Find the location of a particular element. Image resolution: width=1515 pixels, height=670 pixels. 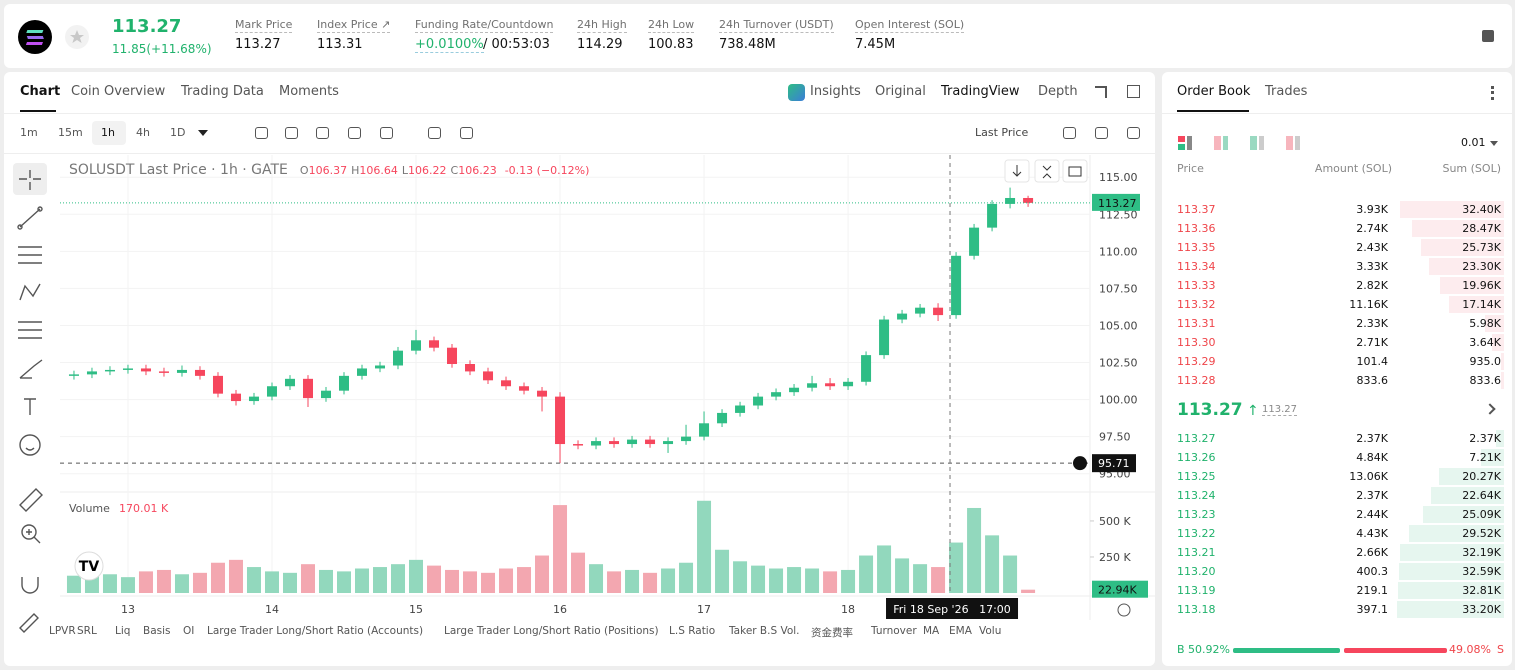

price-type: Last Price is located at coordinates (1002, 132).